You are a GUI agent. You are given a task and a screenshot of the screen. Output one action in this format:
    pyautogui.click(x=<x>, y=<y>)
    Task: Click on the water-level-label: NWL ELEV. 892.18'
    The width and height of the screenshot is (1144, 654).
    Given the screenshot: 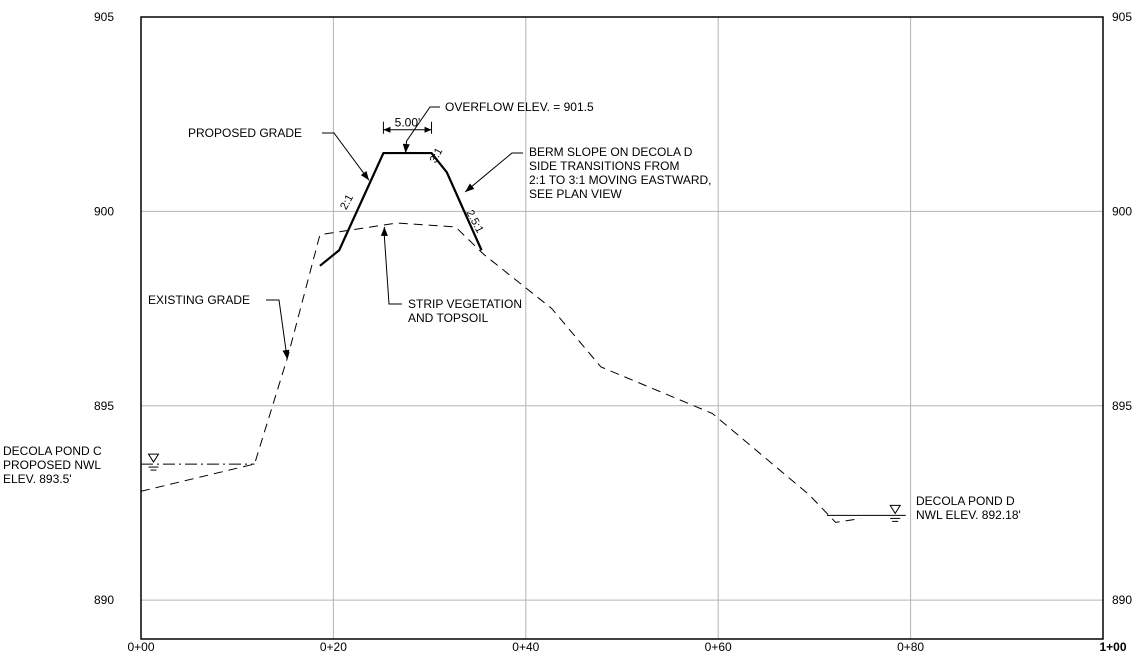 What is the action you would take?
    pyautogui.click(x=968, y=515)
    